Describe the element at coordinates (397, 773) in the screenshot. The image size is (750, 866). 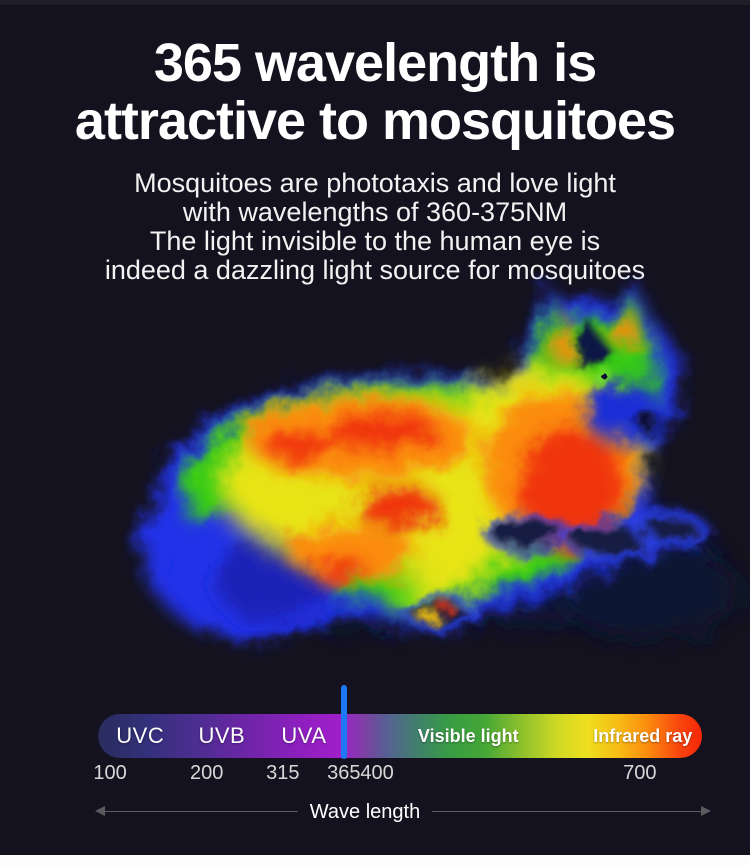
I see `wavelength-ticks: 100 200 315 365 400 700` at that location.